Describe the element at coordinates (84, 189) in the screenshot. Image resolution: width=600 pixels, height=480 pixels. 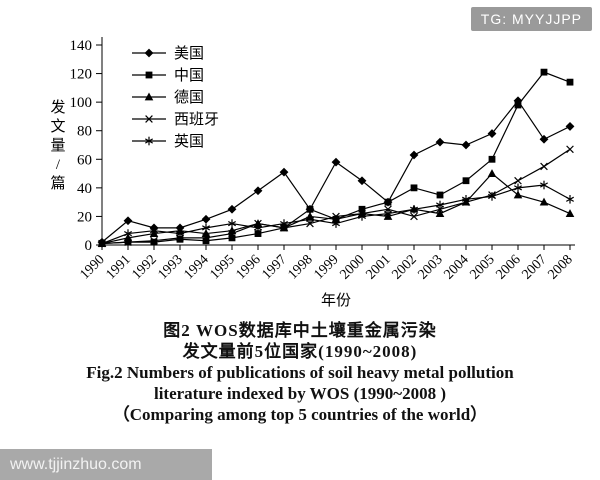
I see `svg-text: 40` at that location.